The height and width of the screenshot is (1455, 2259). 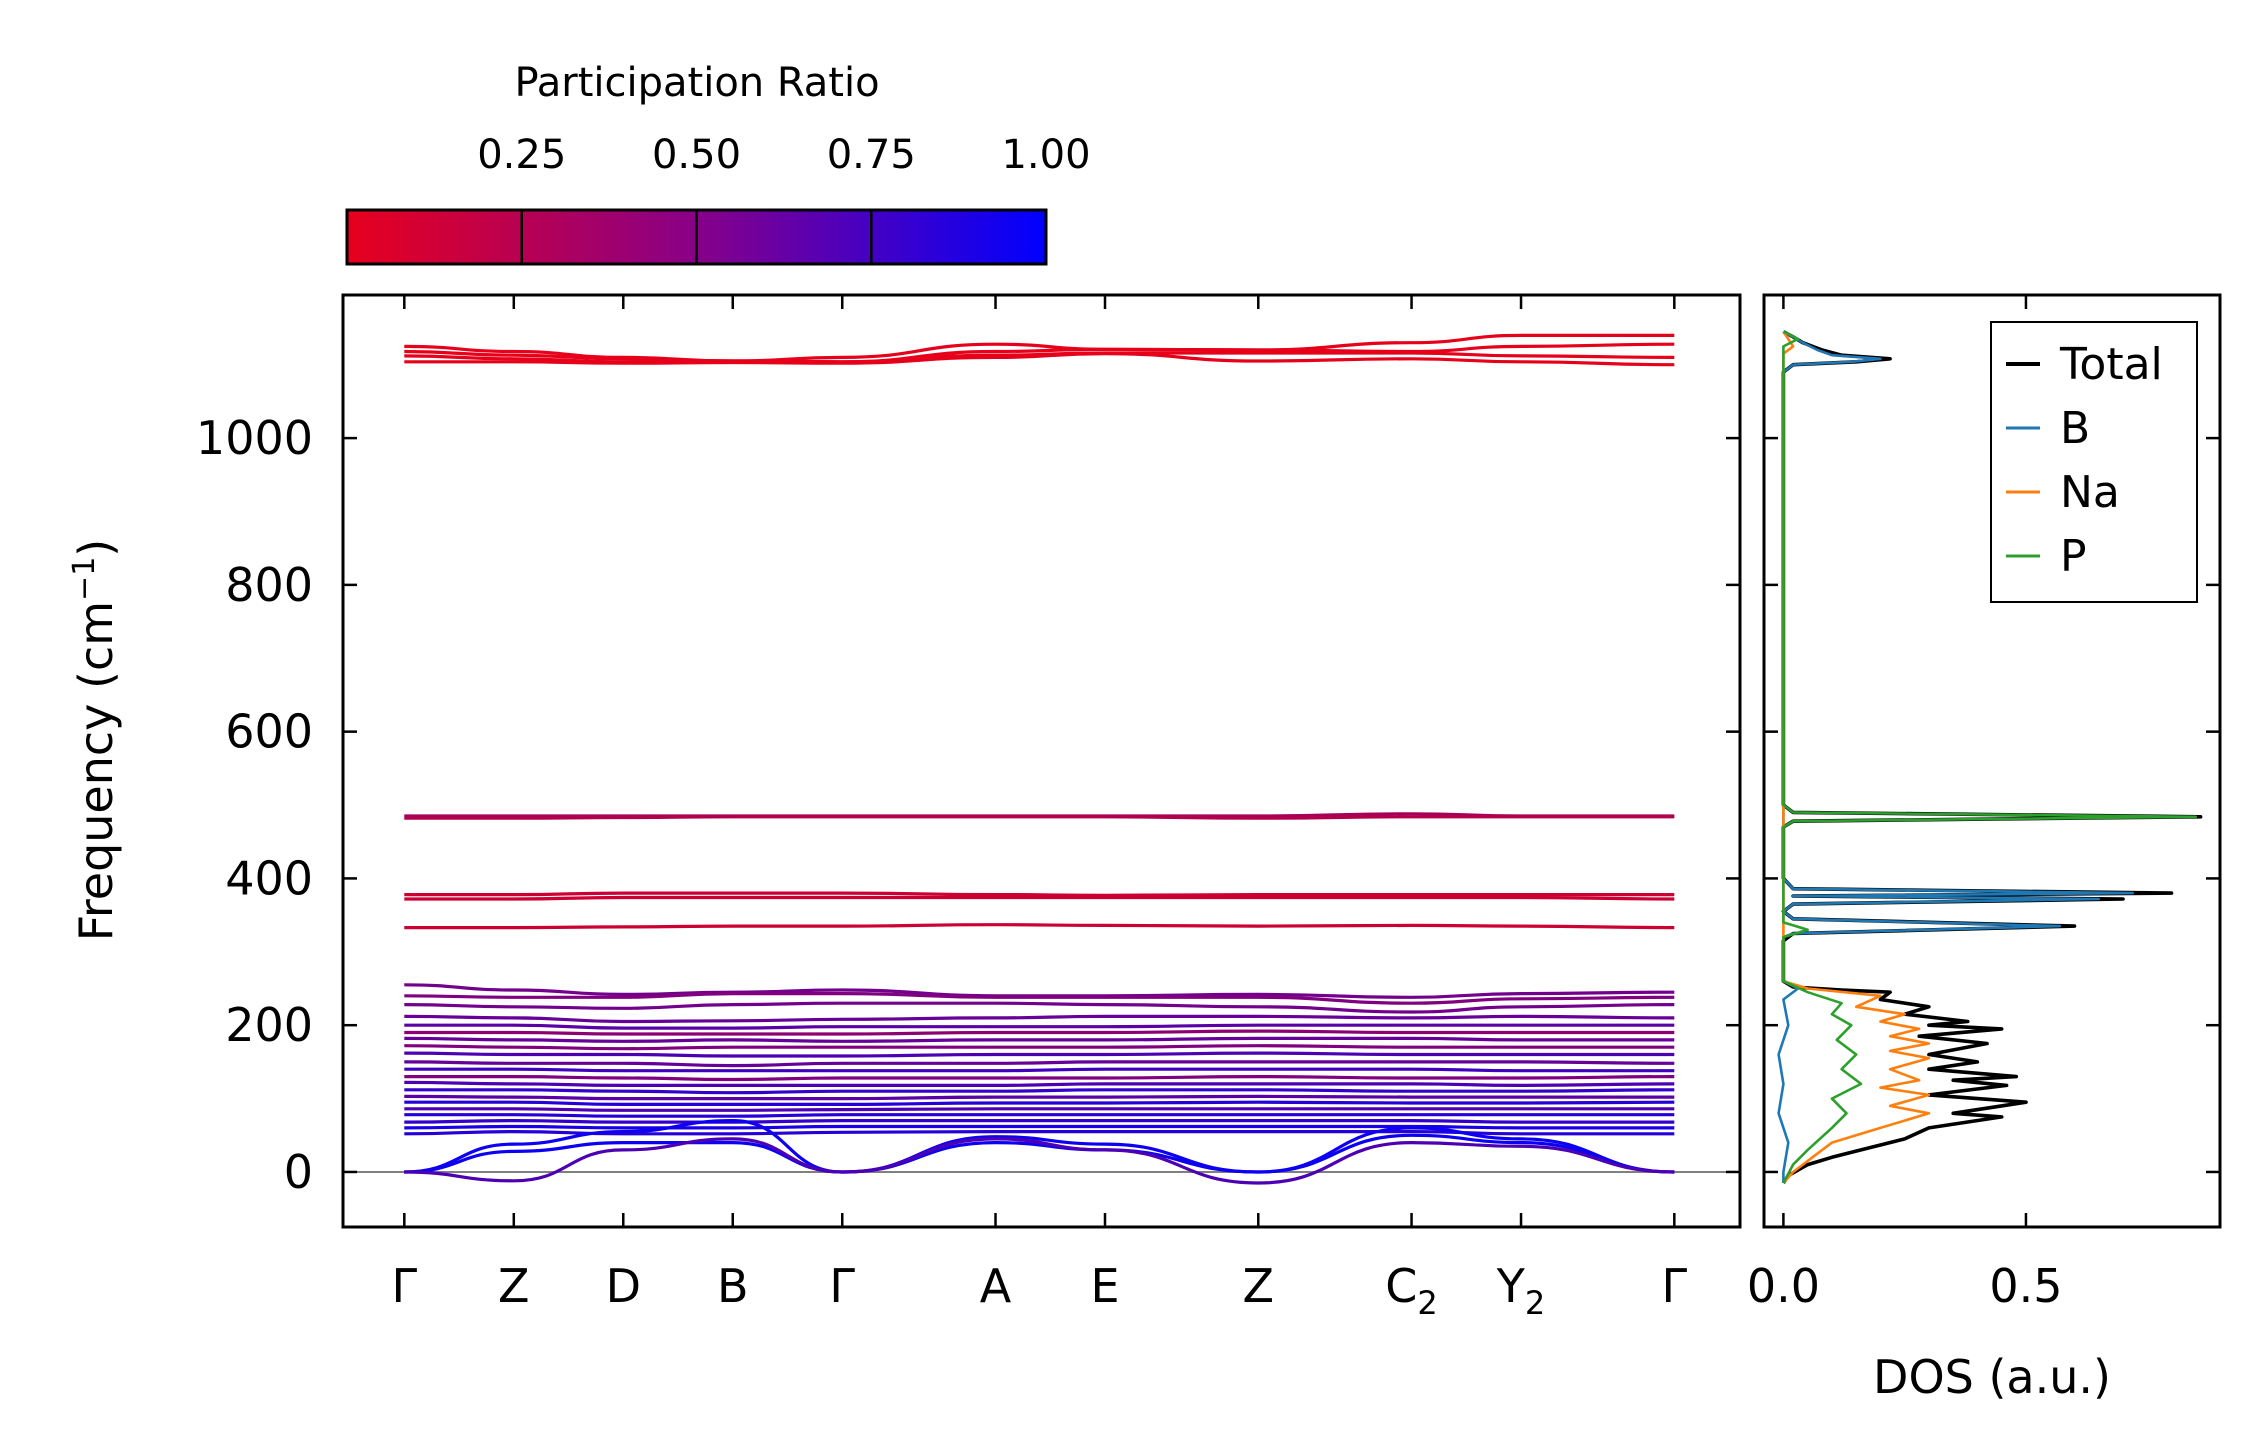 I want to click on high-symmetry-label: A, so click(x=996, y=1286).